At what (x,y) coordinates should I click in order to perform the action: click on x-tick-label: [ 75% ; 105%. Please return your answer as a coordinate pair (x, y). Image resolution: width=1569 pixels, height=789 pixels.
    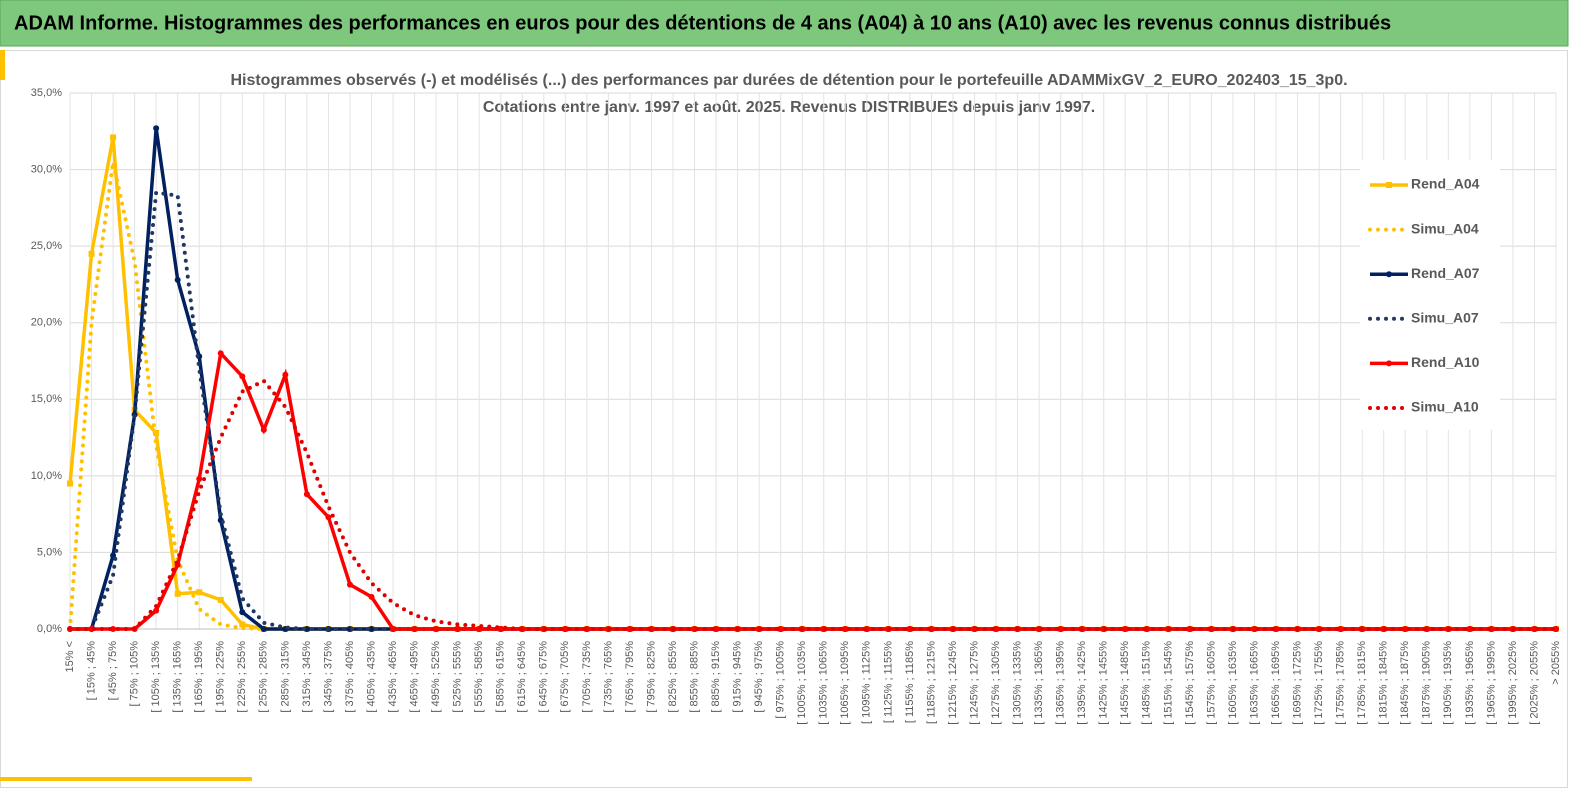
    Looking at the image, I should click on (135, 674).